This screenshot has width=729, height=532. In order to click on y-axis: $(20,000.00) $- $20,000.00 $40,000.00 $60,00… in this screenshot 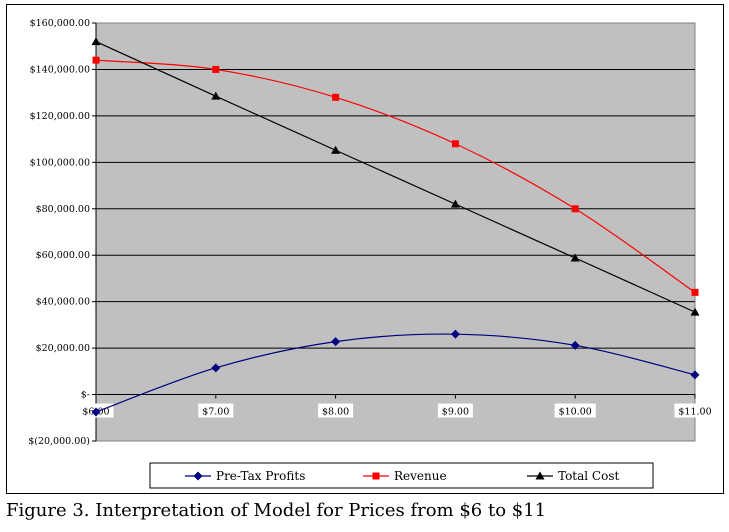, I will do `click(62, 232)`.